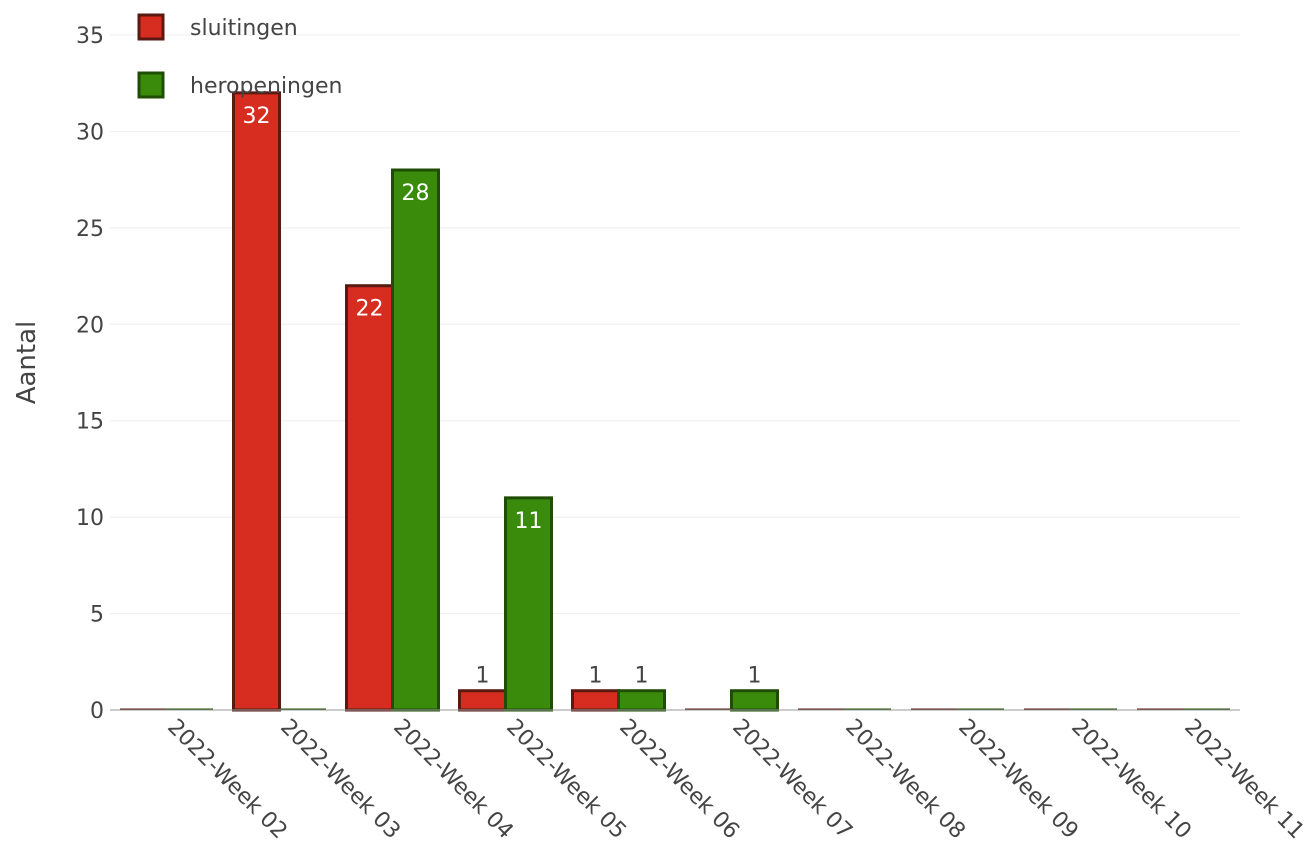  Describe the element at coordinates (97, 615) in the screenshot. I see `y-tick-label: 5` at that location.